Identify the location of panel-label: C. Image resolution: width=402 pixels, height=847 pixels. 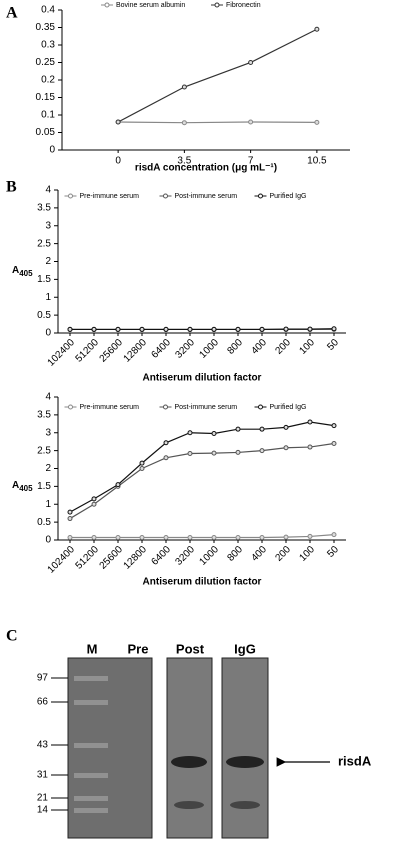
(12, 636).